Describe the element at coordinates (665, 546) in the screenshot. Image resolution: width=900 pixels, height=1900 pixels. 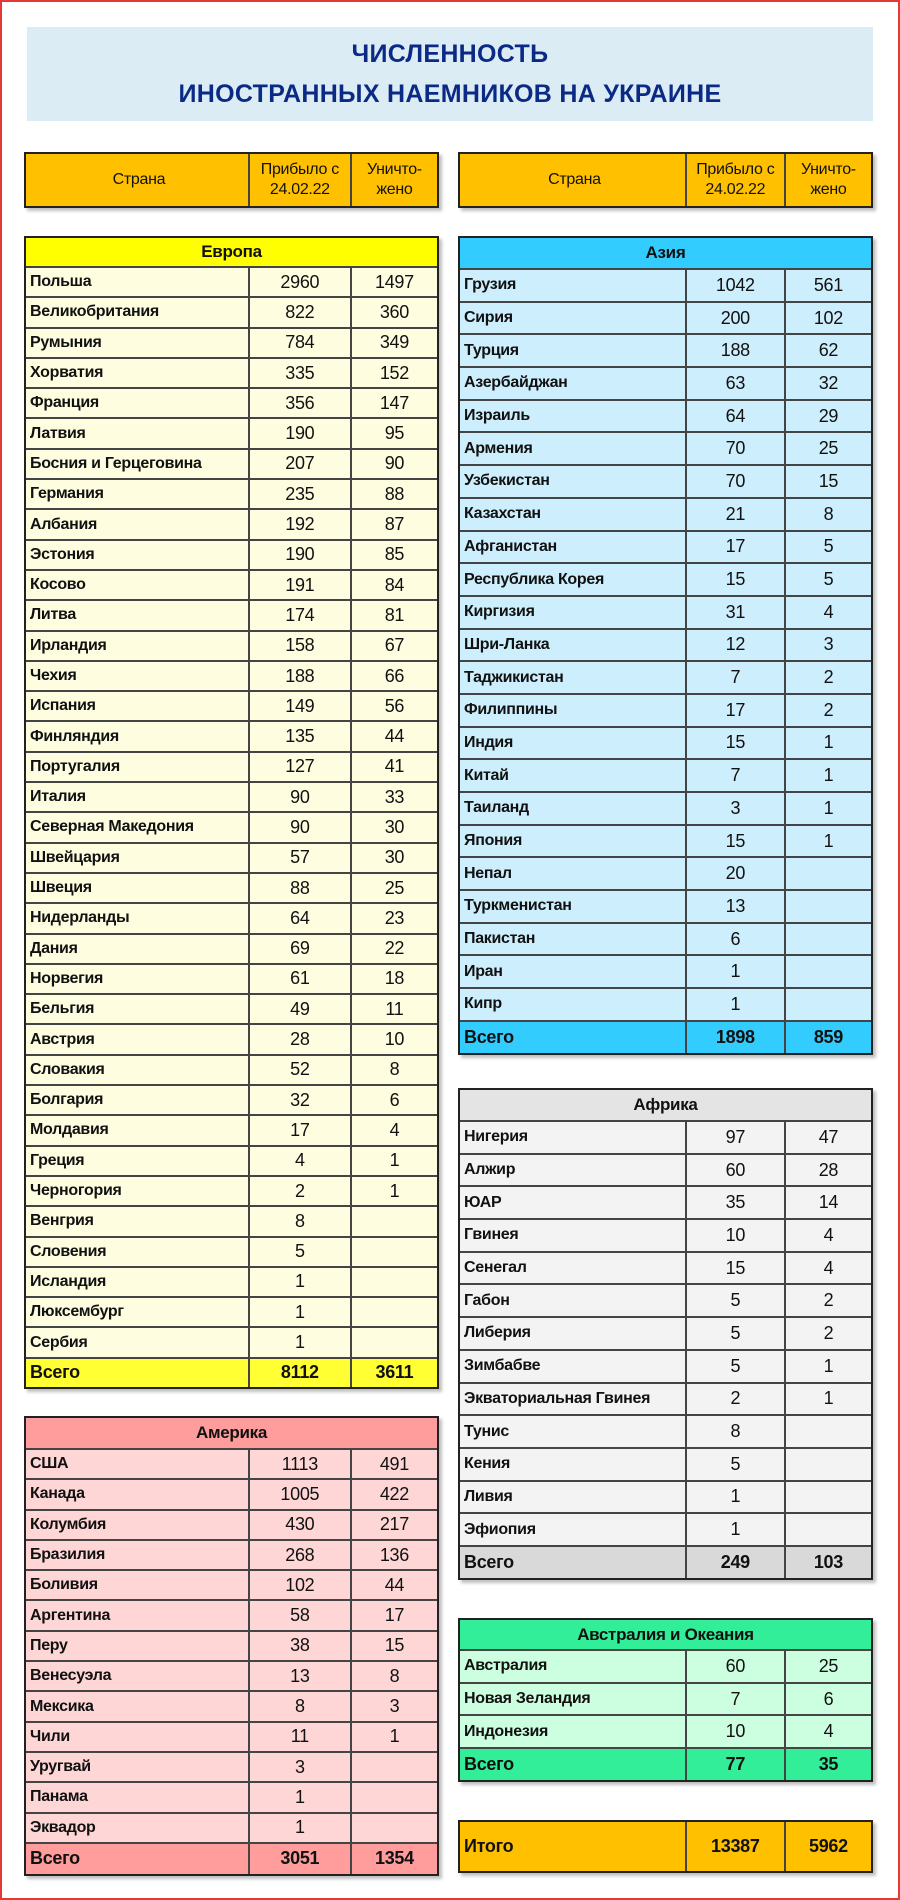
I see `table-row: Афганистан 17 5` at that location.